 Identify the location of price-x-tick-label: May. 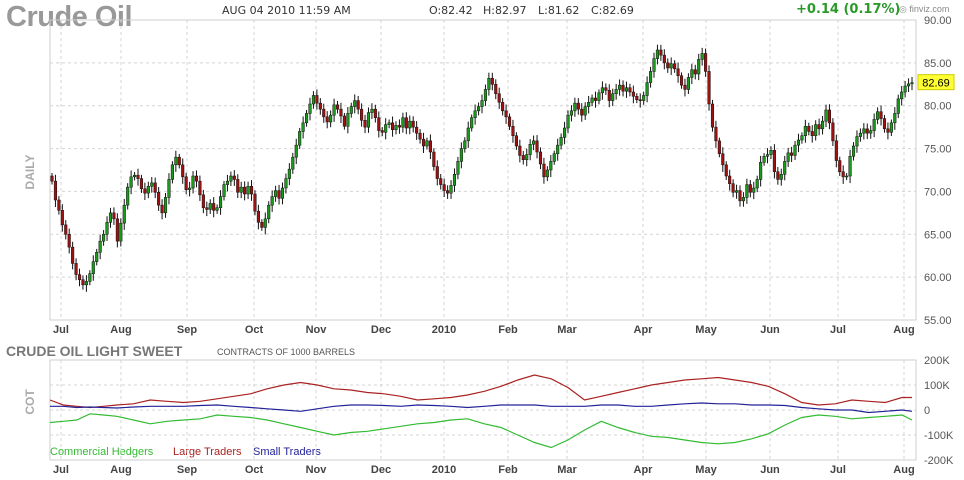
(706, 330).